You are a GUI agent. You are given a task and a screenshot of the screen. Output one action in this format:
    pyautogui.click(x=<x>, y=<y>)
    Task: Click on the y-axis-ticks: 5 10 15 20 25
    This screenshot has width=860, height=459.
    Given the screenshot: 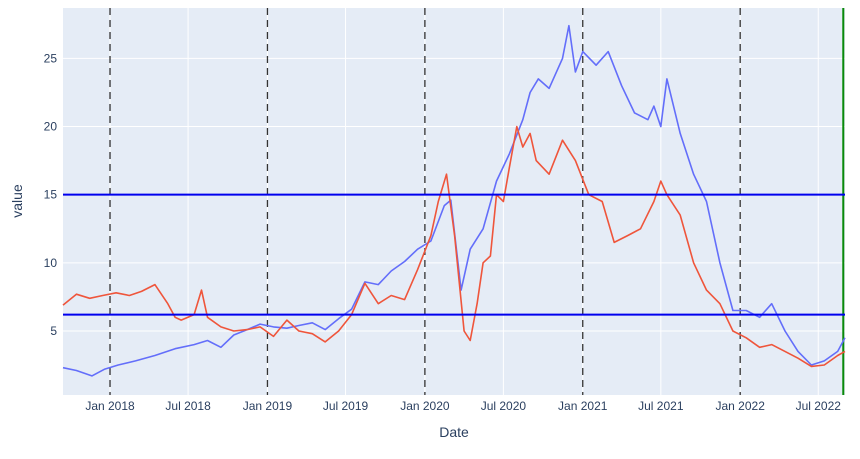 What is the action you would take?
    pyautogui.click(x=51, y=194)
    